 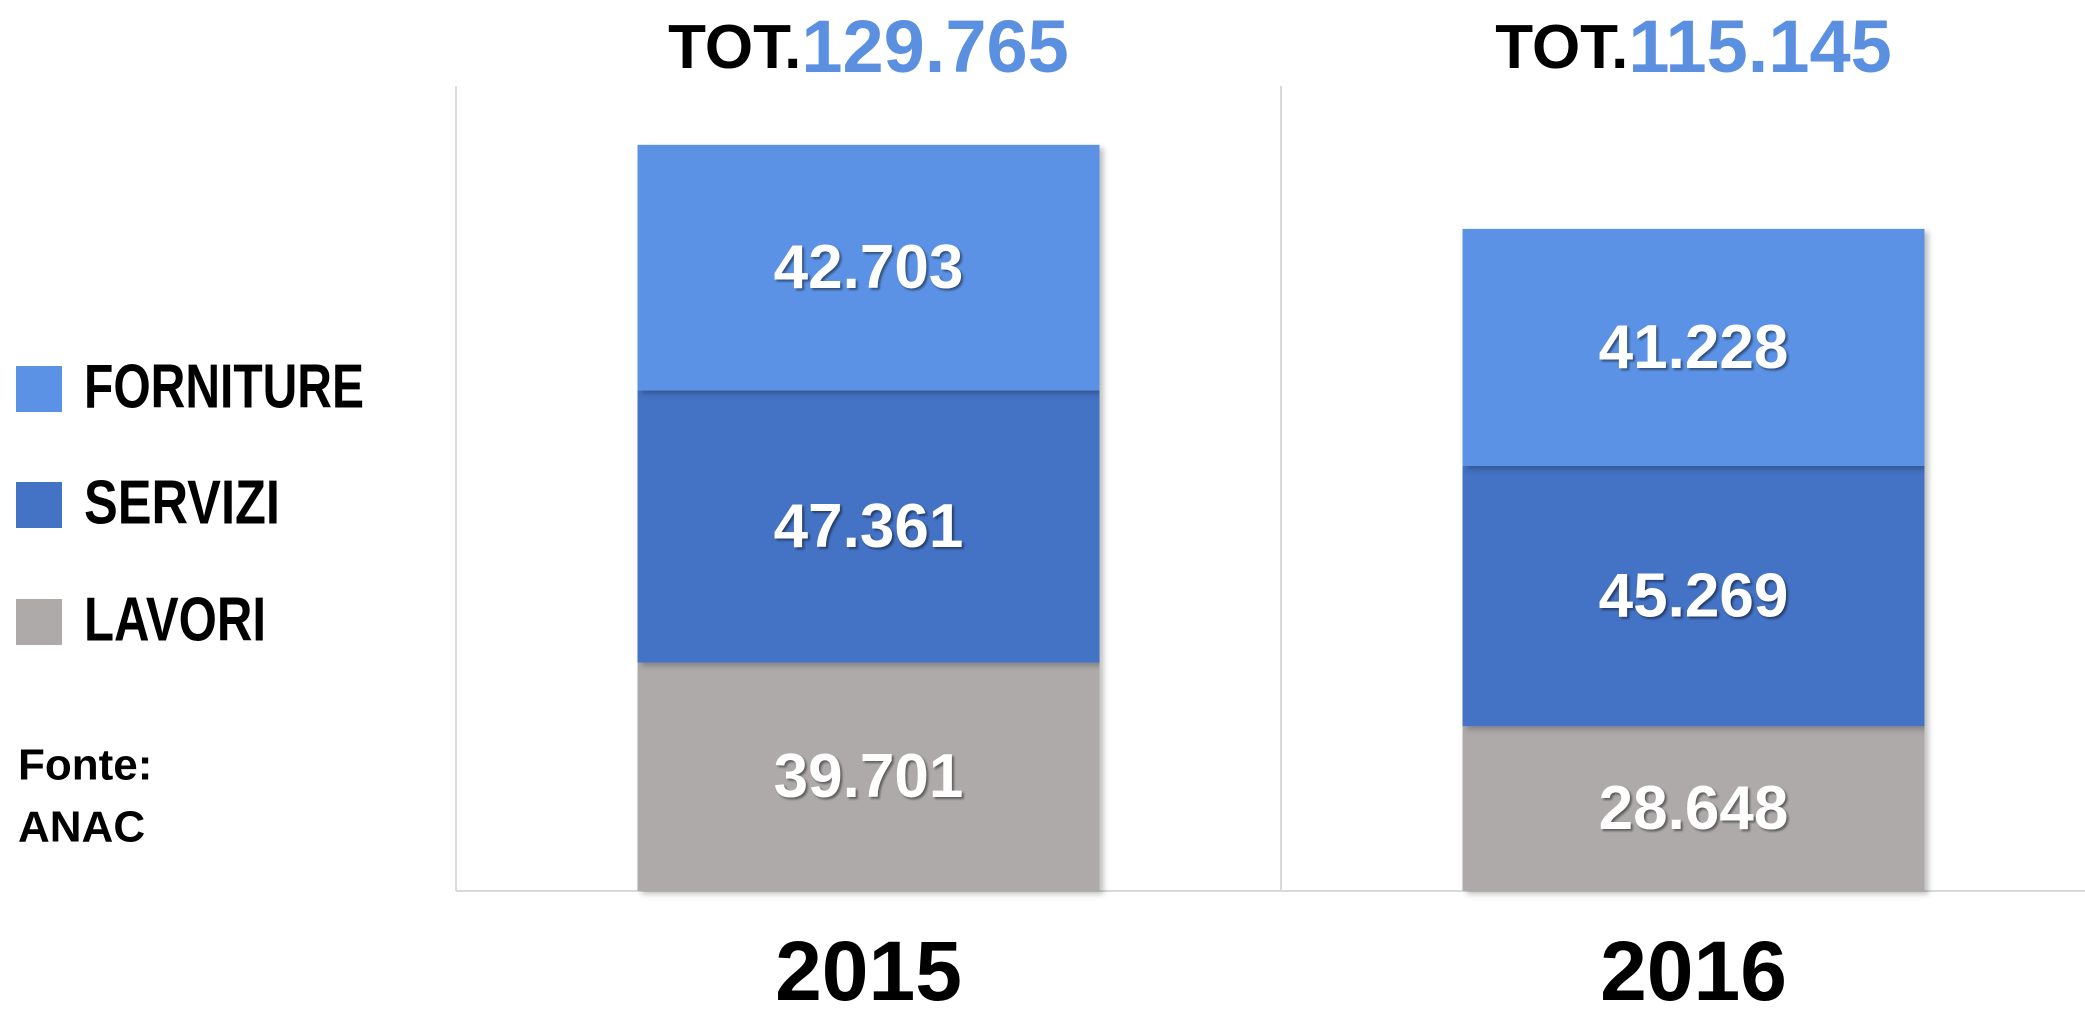 I want to click on source: ANAC, so click(x=81, y=827).